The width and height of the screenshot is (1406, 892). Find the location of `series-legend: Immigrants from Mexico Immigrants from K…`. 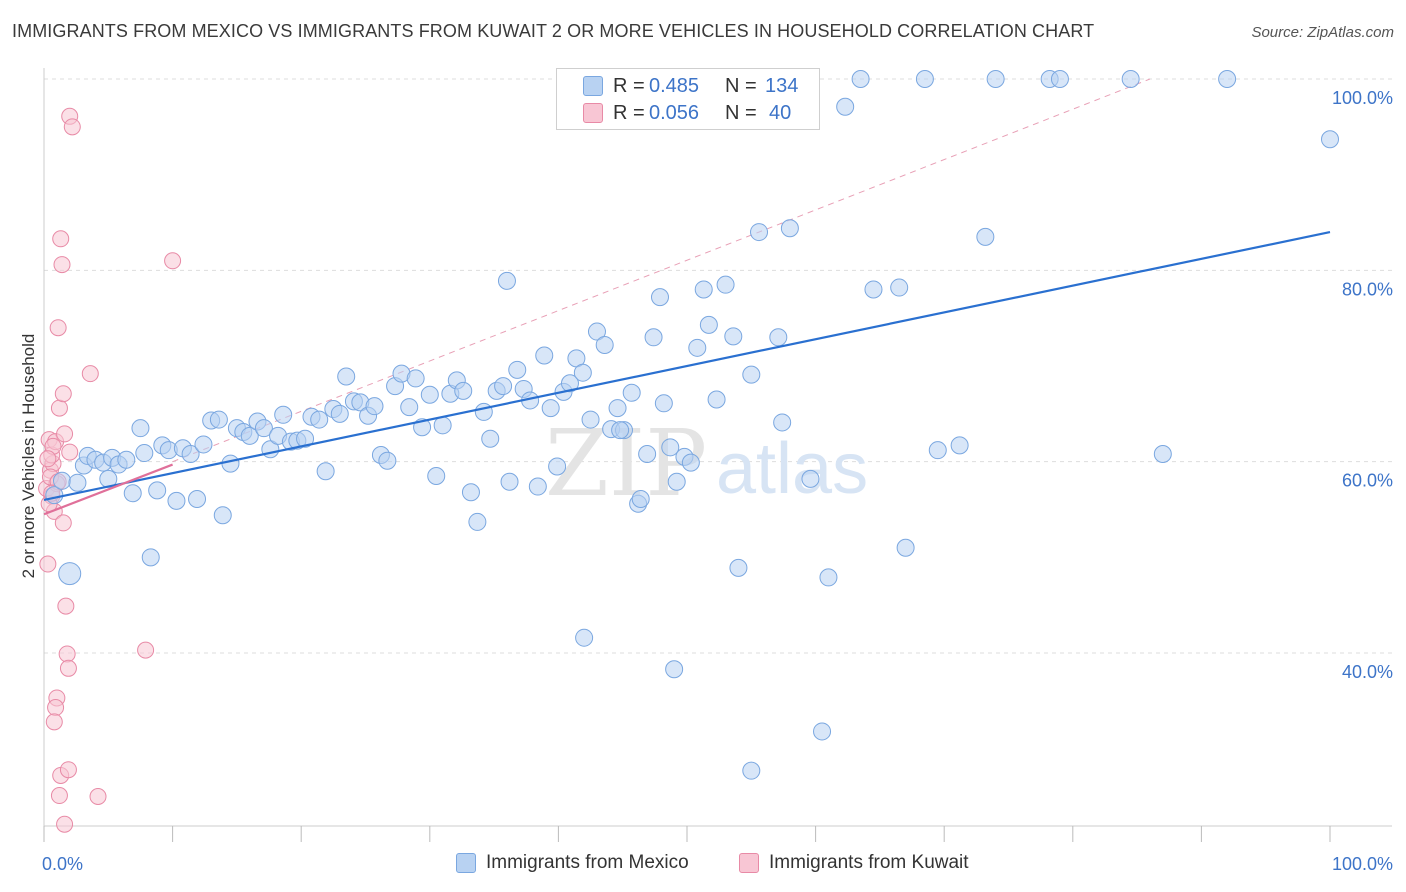

series-legend: Immigrants from Mexico Immigrants from K… is located at coordinates (703, 864).